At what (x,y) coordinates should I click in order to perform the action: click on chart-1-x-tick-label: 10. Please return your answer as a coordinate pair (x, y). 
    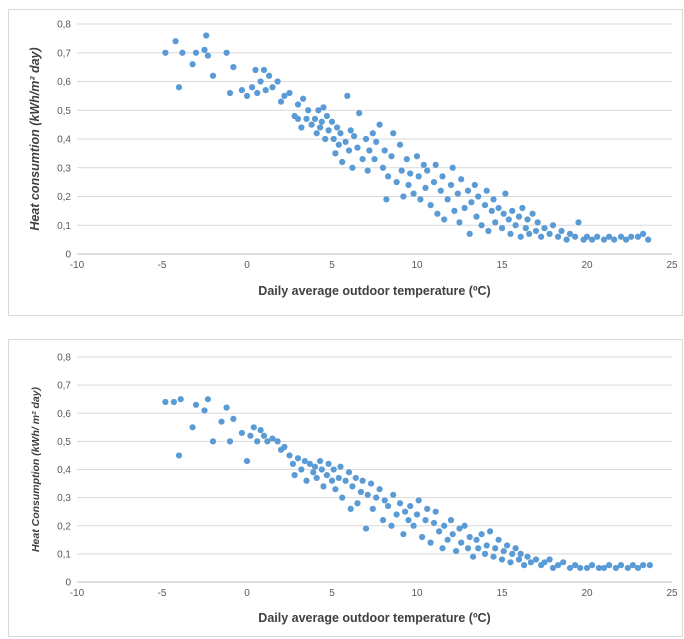
    Looking at the image, I should click on (417, 265).